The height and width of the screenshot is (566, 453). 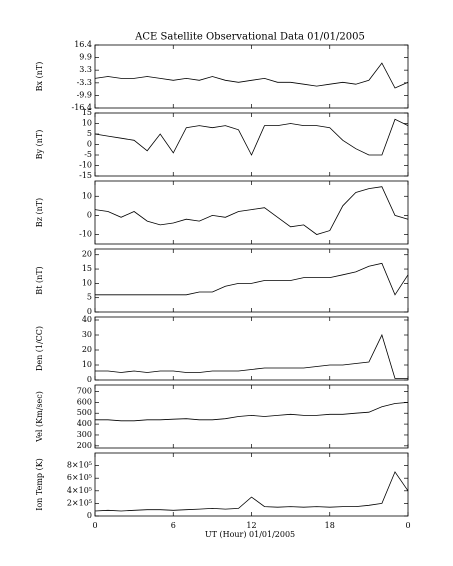 I want to click on x-axis-label: UT (Hour) 01/01/2005, so click(x=250, y=534).